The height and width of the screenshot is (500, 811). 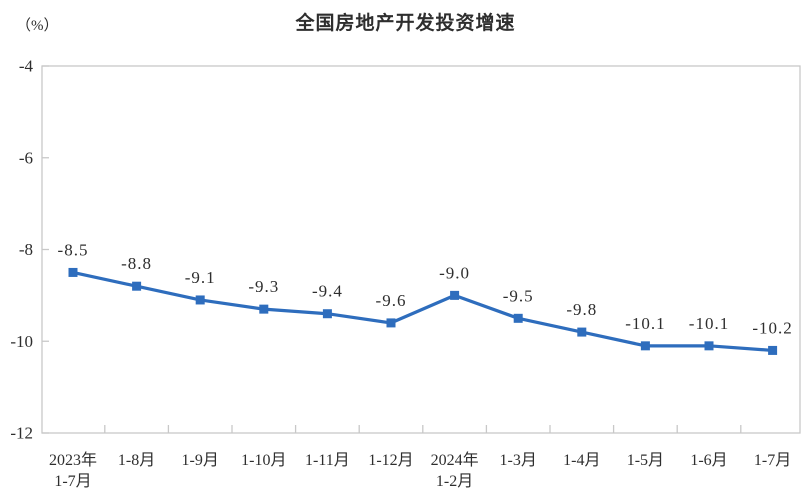 What do you see at coordinates (200, 277) in the screenshot?
I see `data-label: -9.1` at bounding box center [200, 277].